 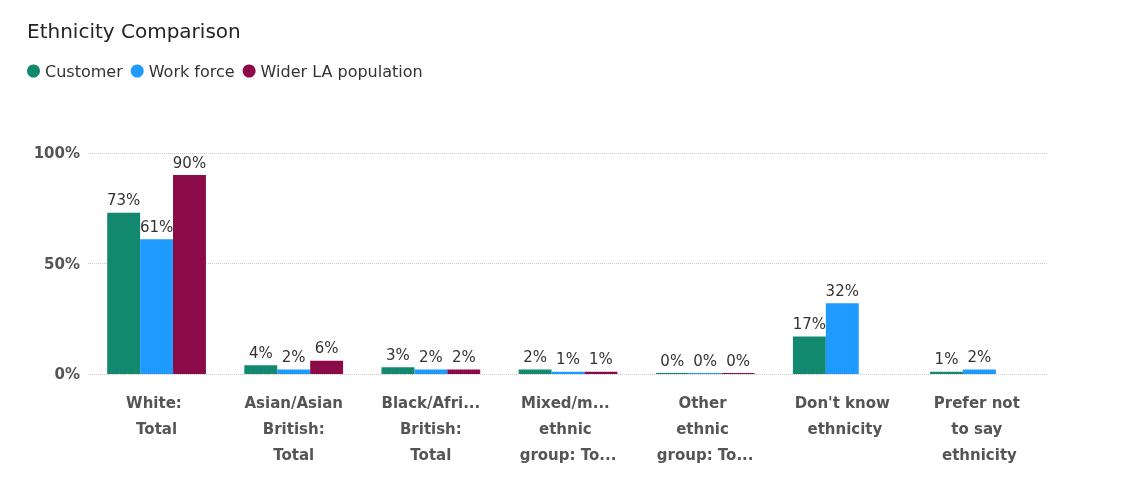 What do you see at coordinates (431, 429) in the screenshot?
I see `x-tick-label: Black/Afri... British: Total` at bounding box center [431, 429].